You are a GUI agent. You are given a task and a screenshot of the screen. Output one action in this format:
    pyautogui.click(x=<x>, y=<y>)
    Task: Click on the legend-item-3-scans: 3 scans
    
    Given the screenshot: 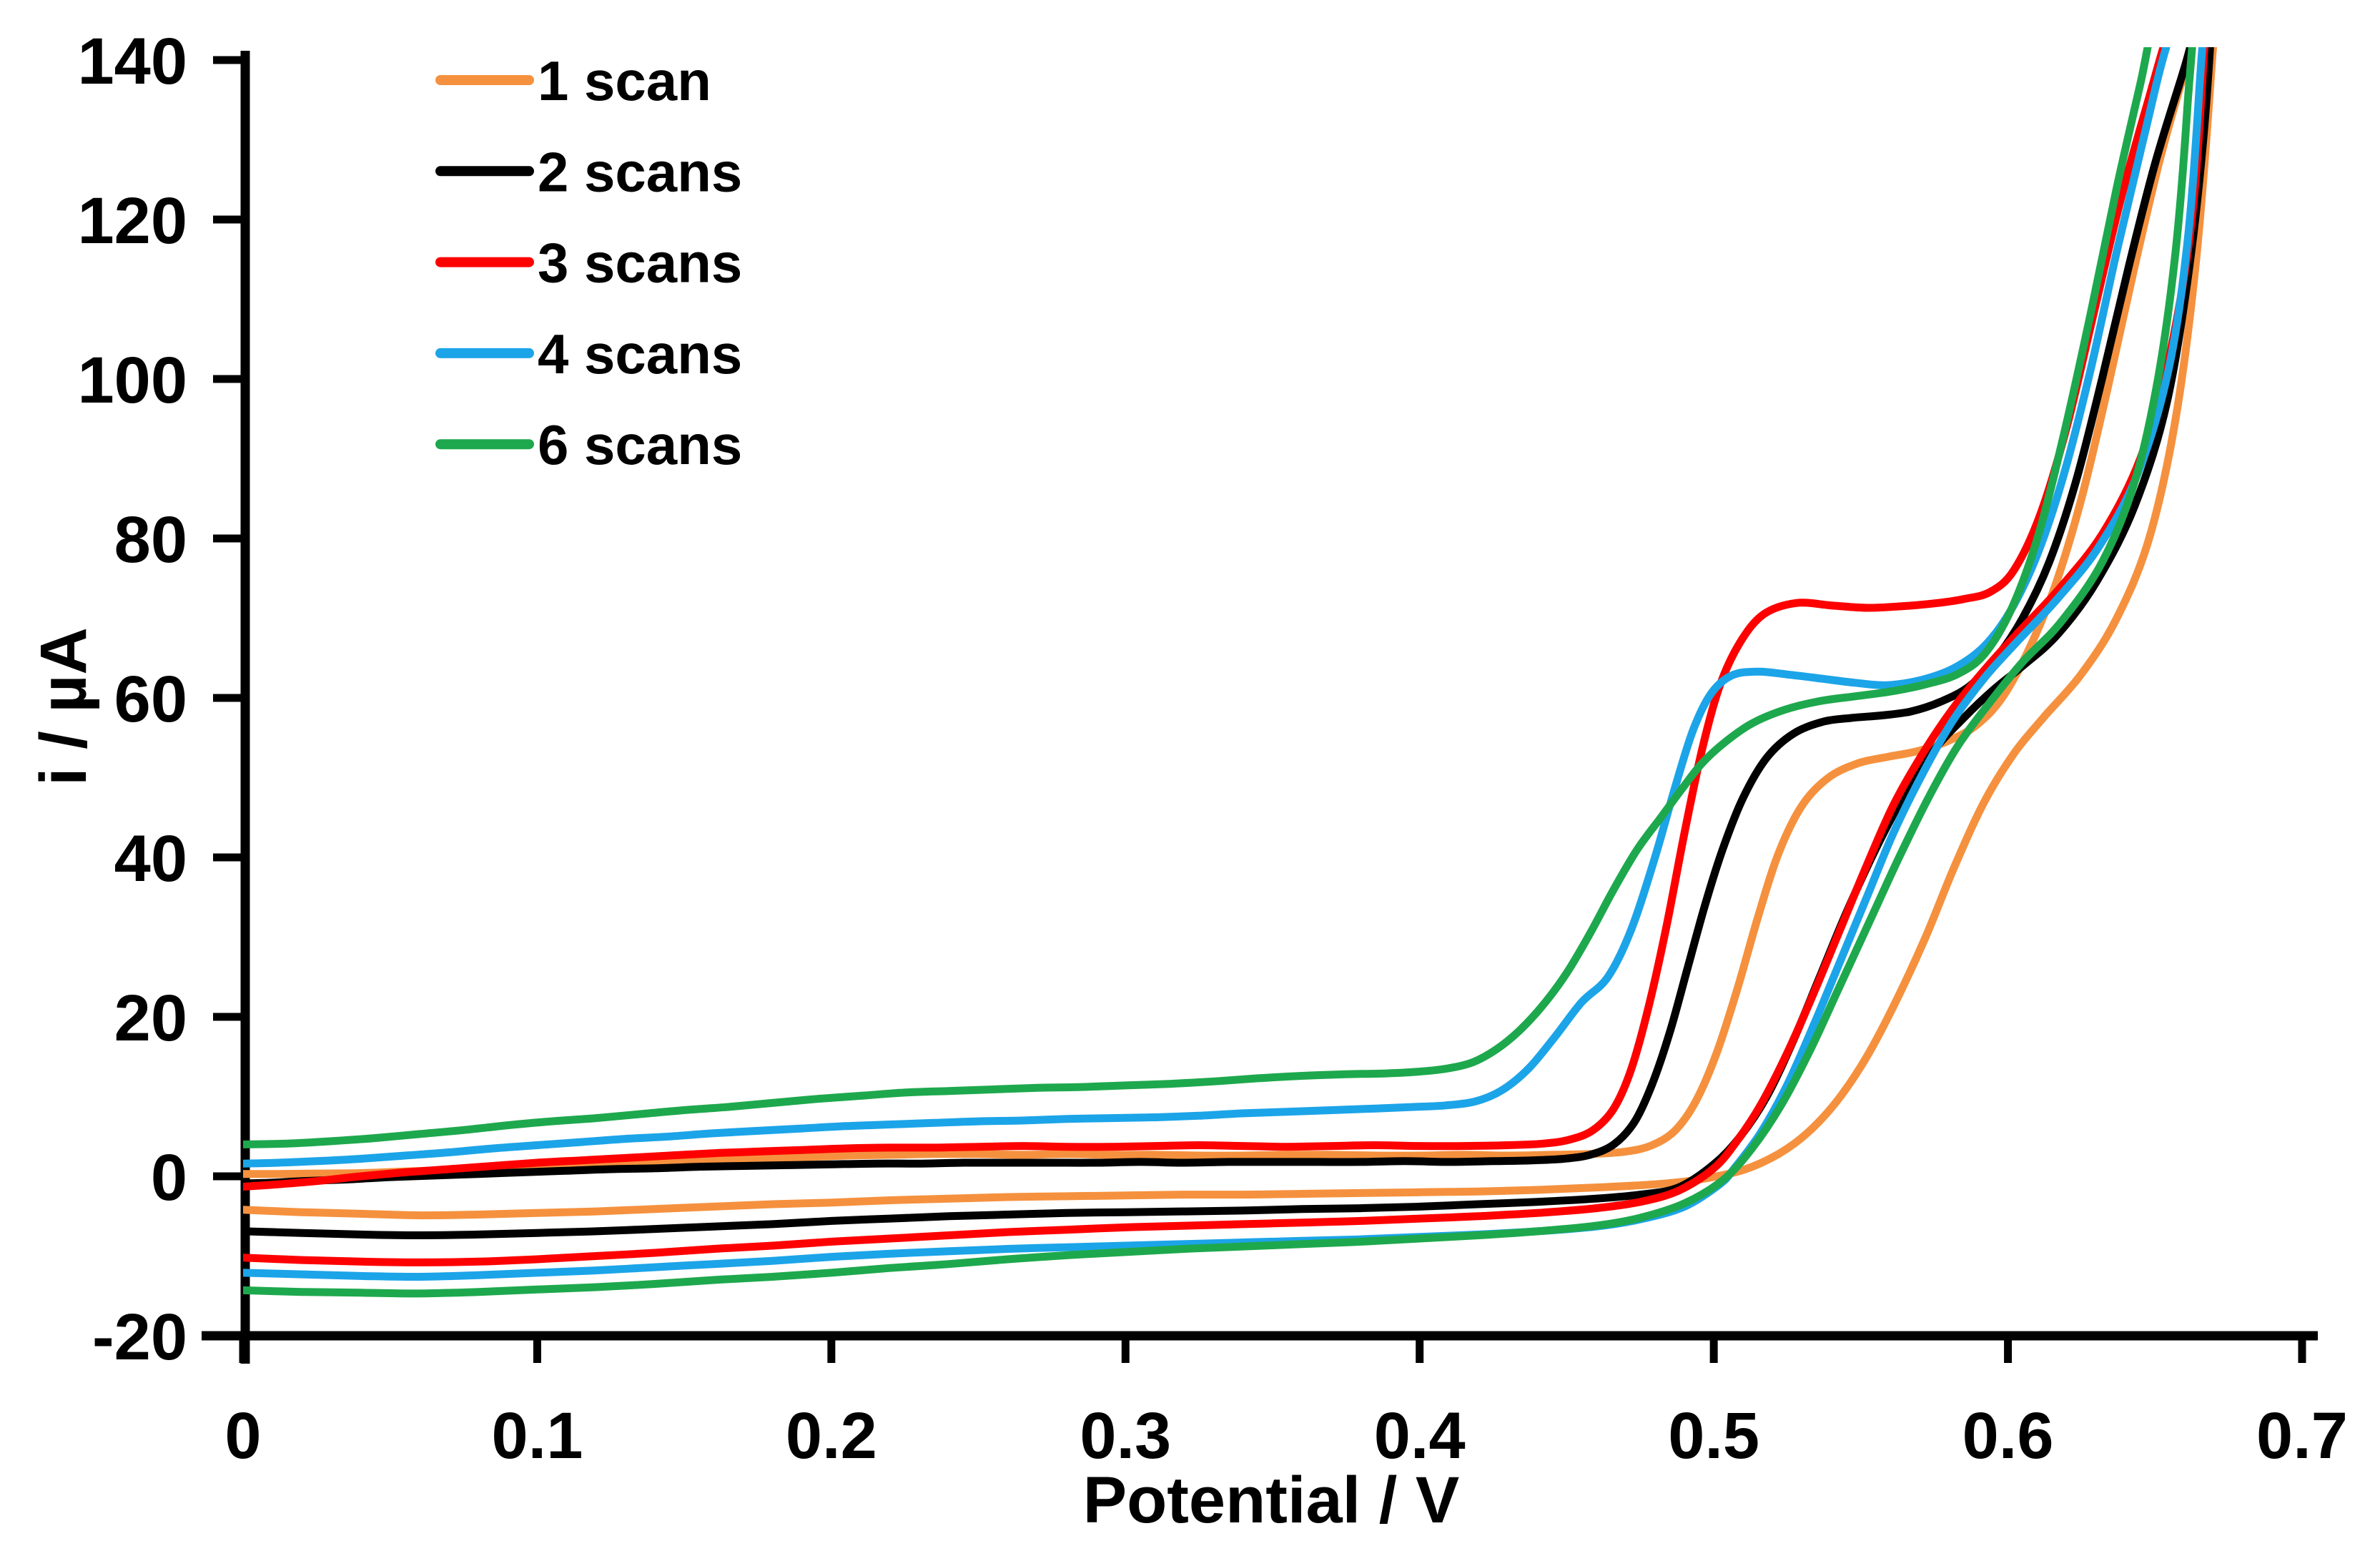 What is the action you would take?
    pyautogui.click(x=588, y=263)
    